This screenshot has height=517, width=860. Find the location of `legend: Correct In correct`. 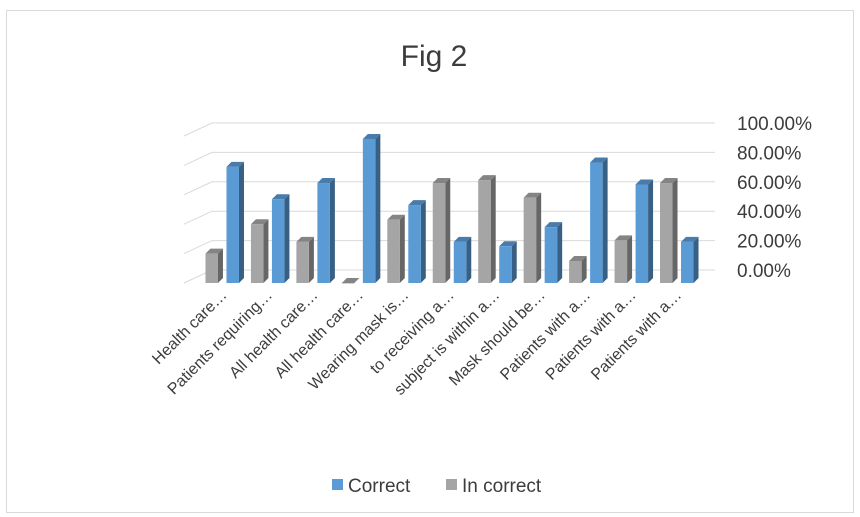

legend: Correct In correct is located at coordinates (437, 486).